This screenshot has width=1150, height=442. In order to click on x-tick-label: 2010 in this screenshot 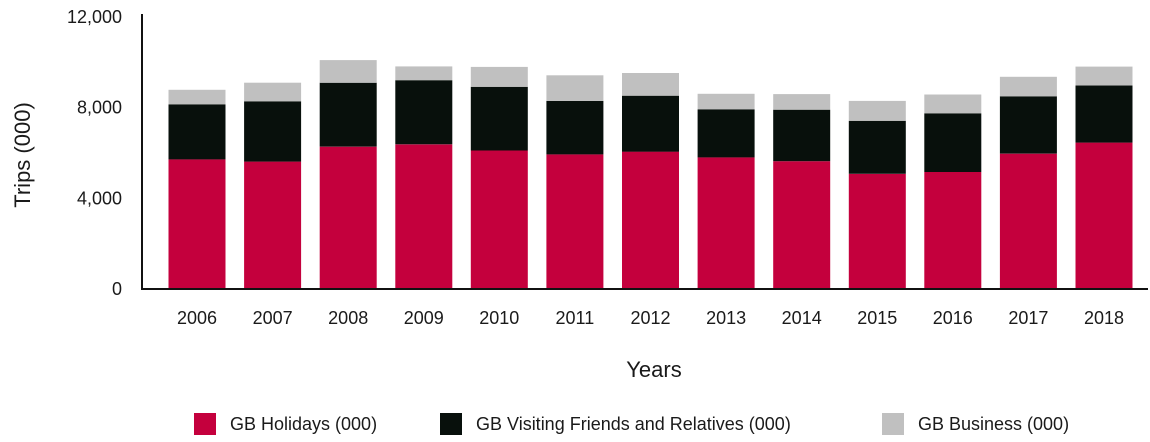, I will do `click(499, 318)`.